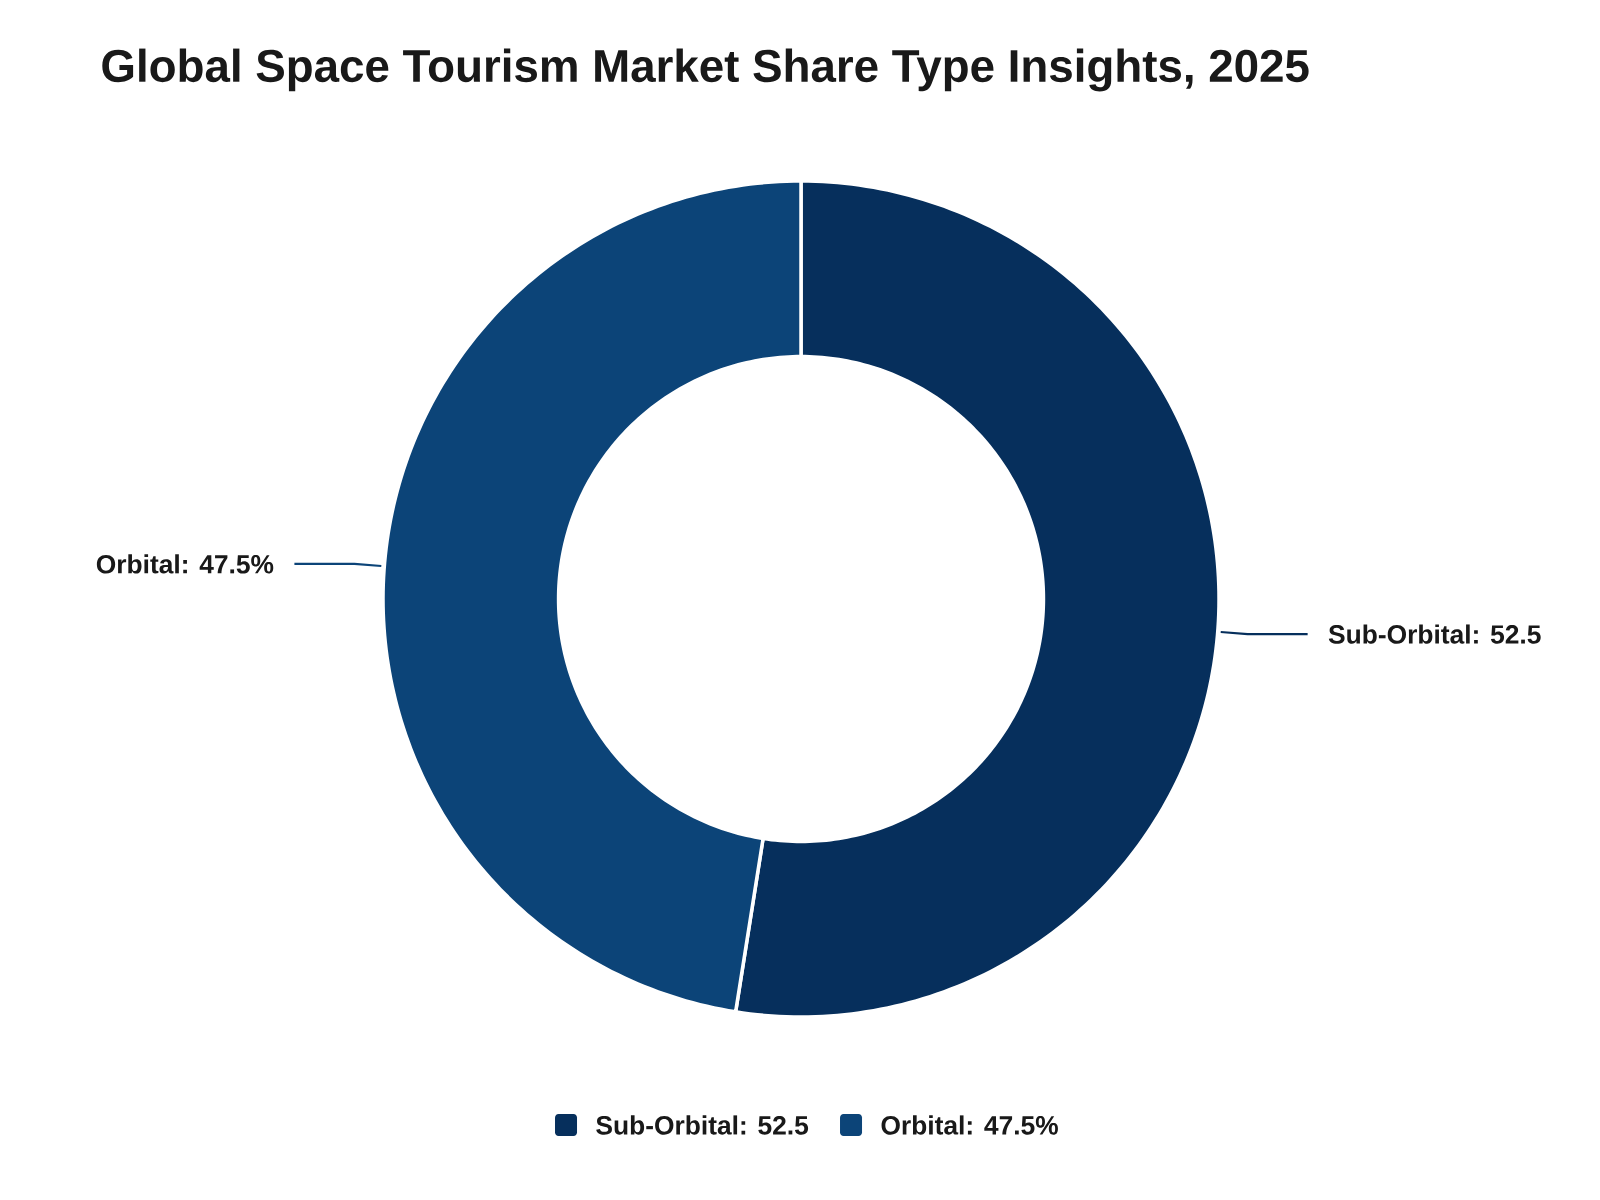 This screenshot has height=1200, width=1600. I want to click on slice-label: Sub-Orbital: 52.5, so click(1434, 634).